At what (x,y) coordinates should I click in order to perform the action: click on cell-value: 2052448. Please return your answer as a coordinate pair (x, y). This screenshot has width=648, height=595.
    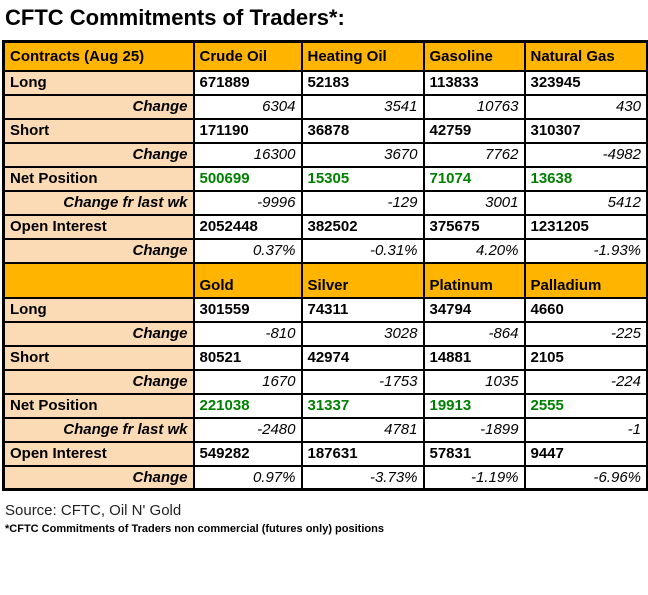
    Looking at the image, I should click on (247, 226).